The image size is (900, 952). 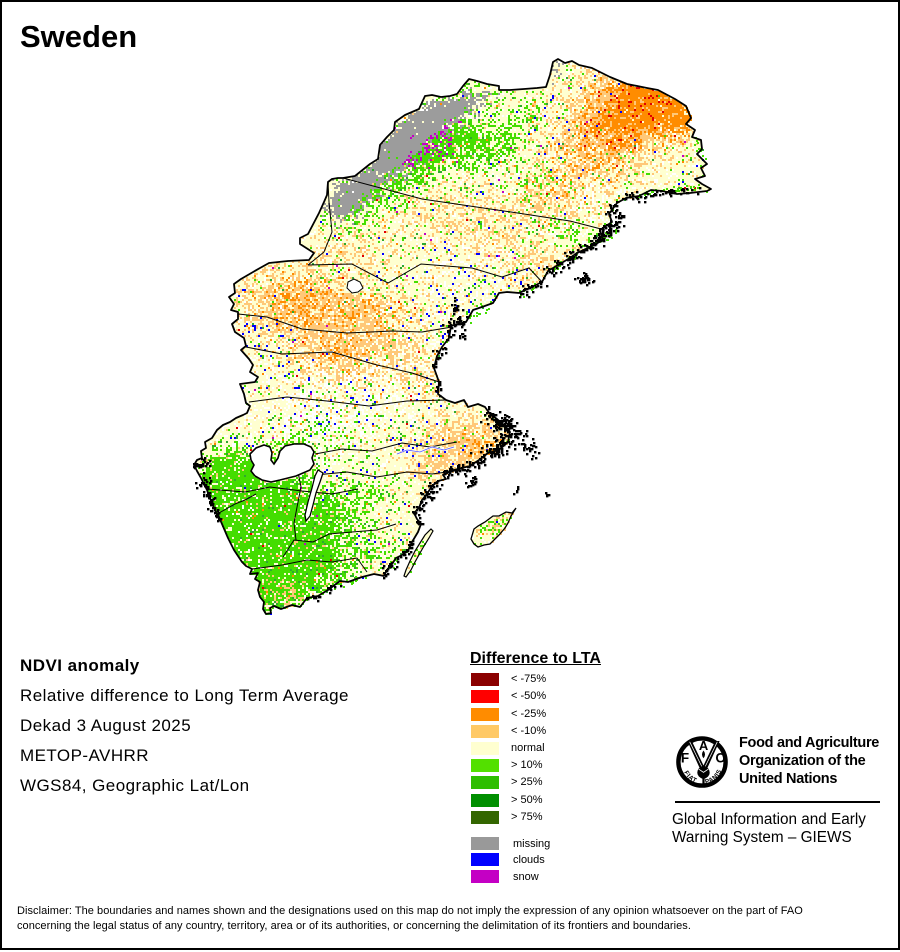 What do you see at coordinates (685, 758) in the screenshot?
I see `svg-text: F` at bounding box center [685, 758].